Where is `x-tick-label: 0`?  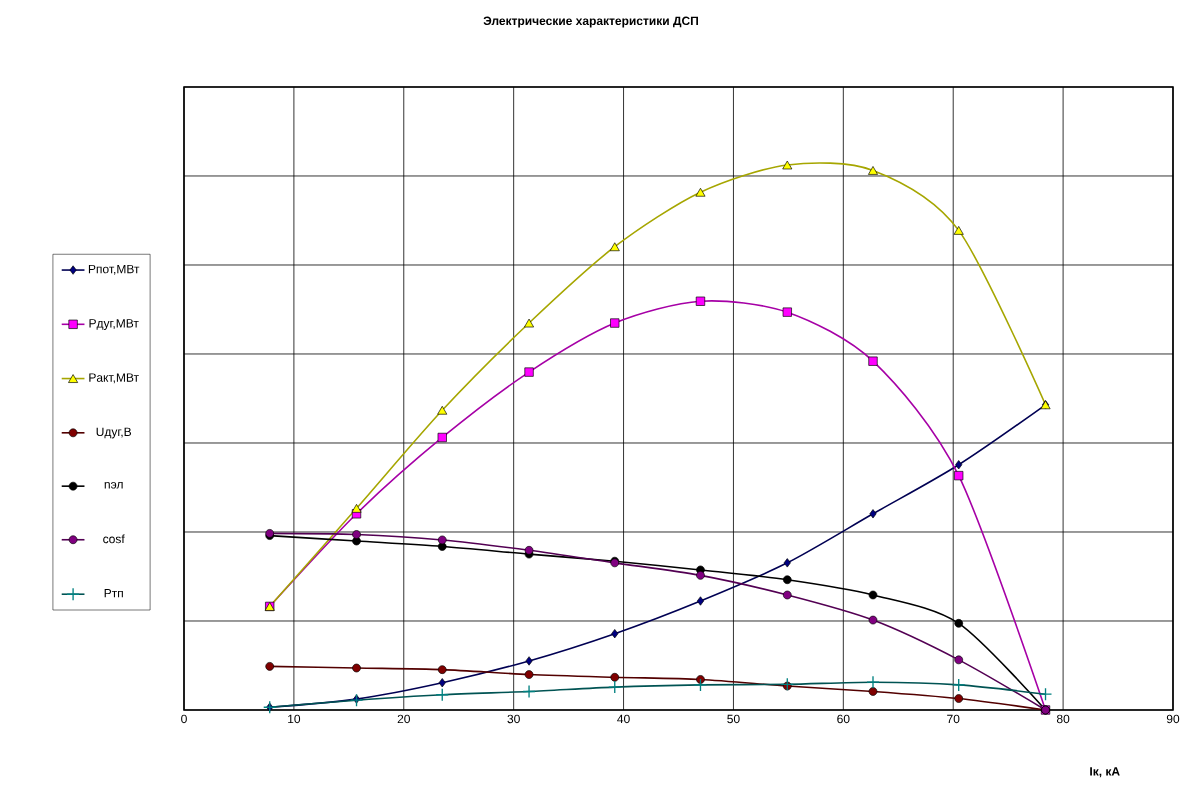 x-tick-label: 0 is located at coordinates (184, 719).